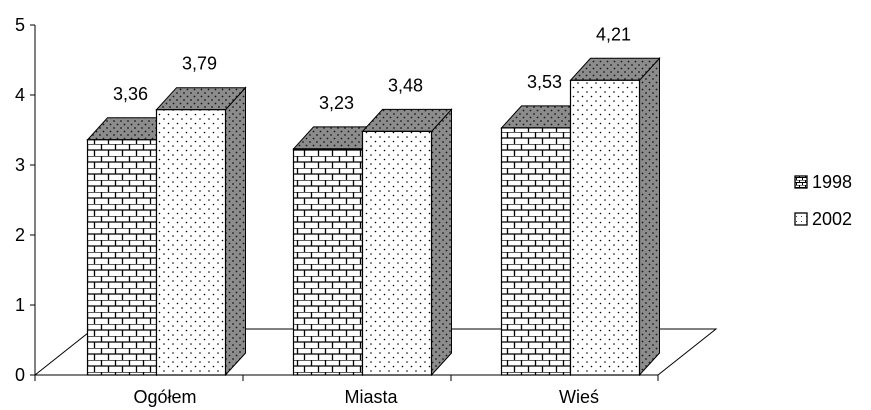 The height and width of the screenshot is (410, 871). What do you see at coordinates (405, 85) in the screenshot?
I see `data-label: 3,48` at bounding box center [405, 85].